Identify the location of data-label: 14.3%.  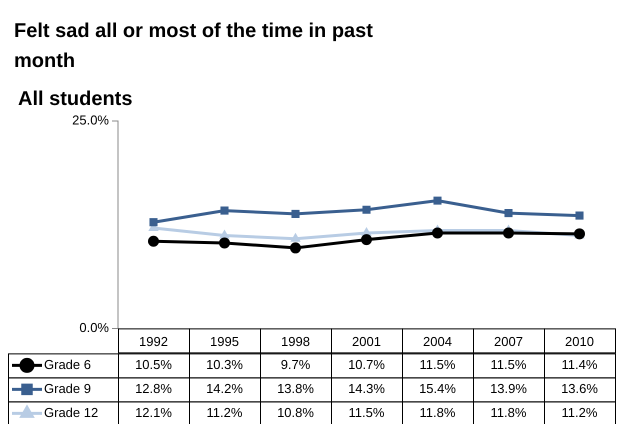
(367, 388).